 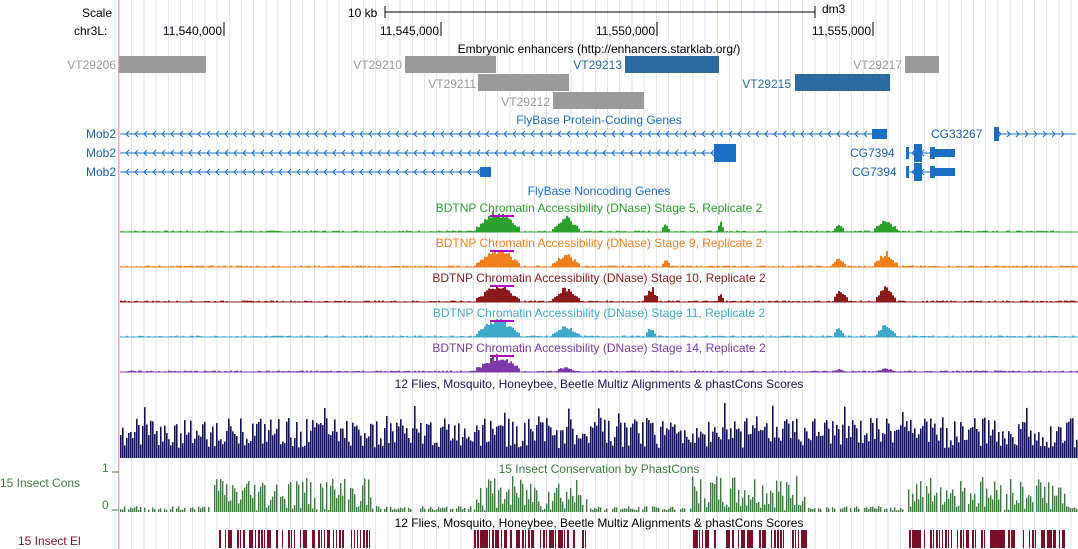 I want to click on enhancer-label: VT29213, so click(x=597, y=65).